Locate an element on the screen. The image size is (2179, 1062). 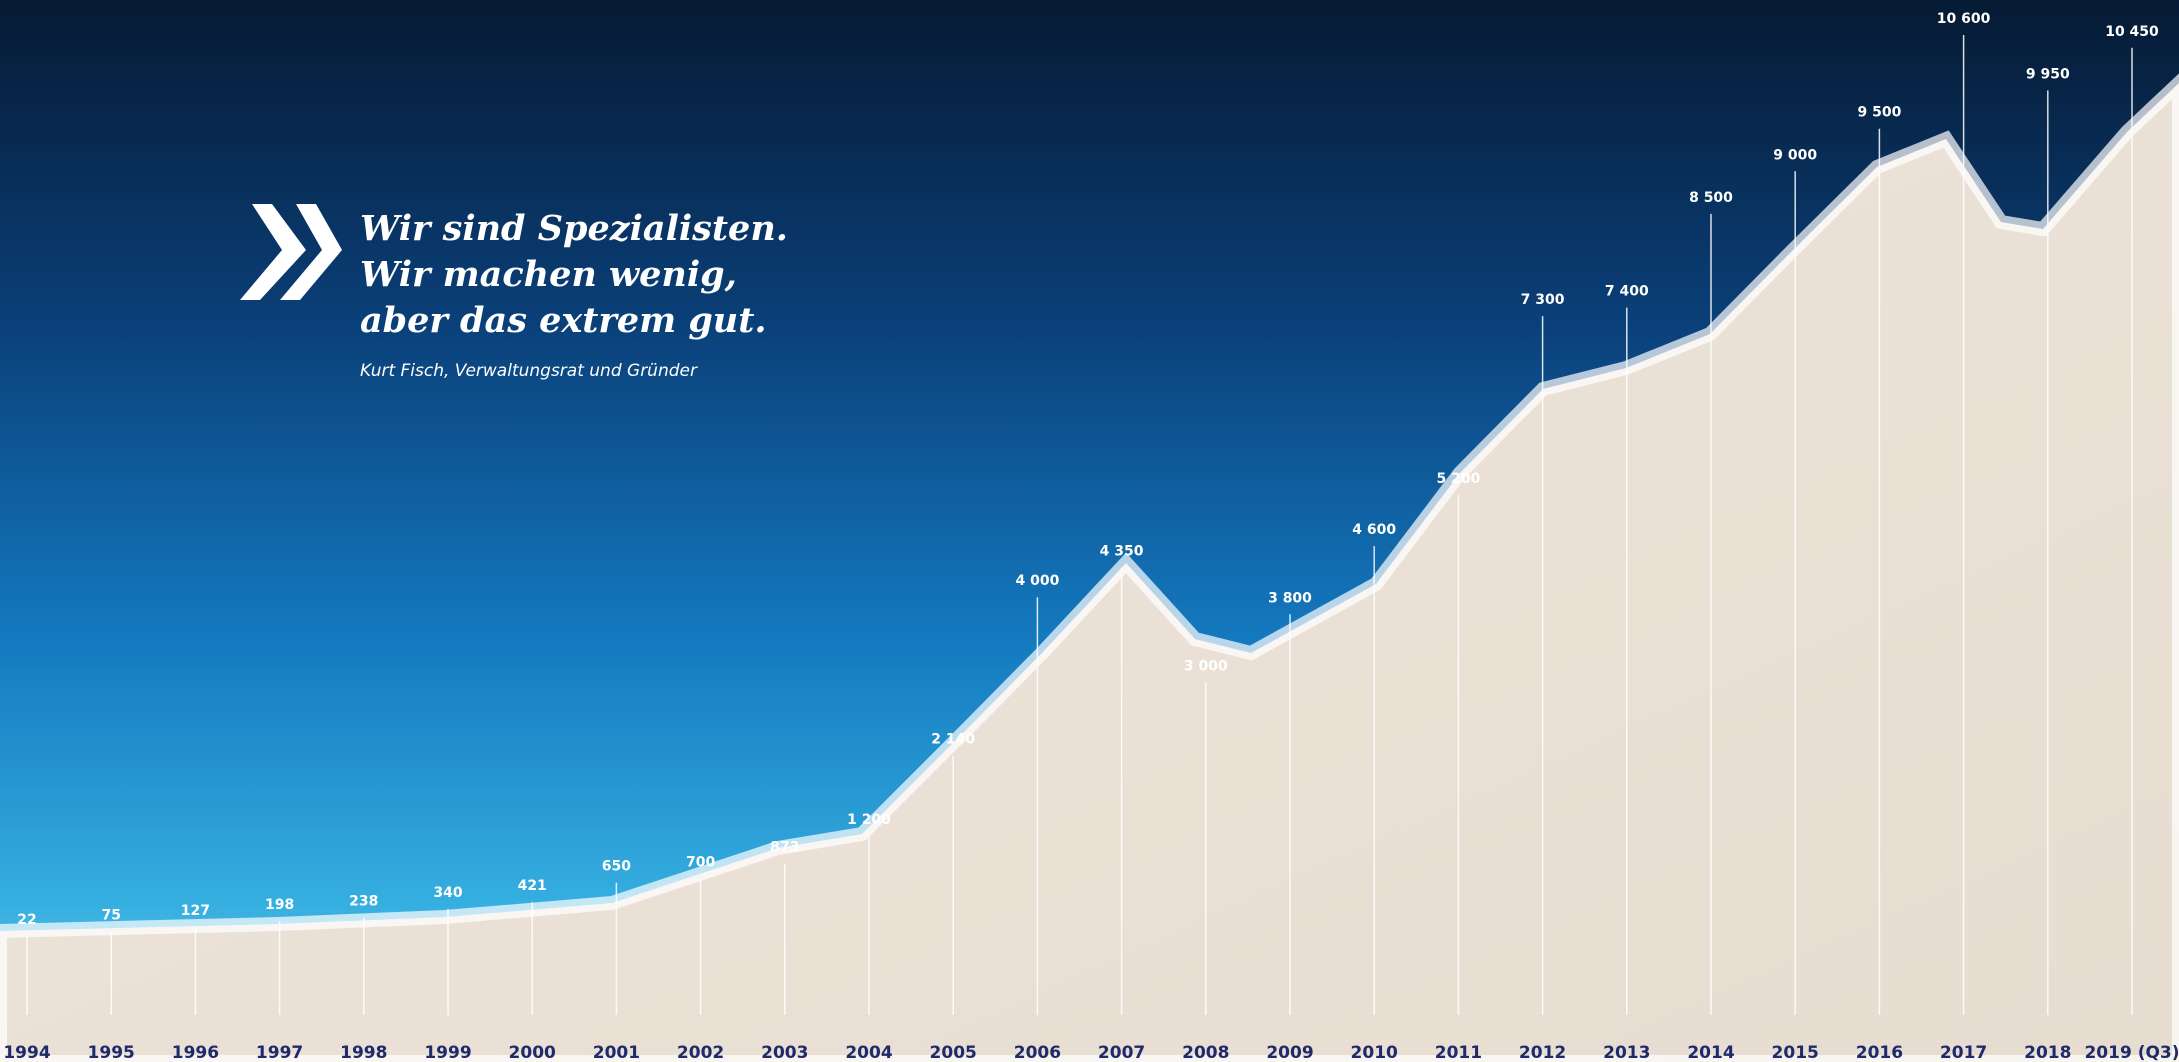
value-label: 127 is located at coordinates (195, 911).